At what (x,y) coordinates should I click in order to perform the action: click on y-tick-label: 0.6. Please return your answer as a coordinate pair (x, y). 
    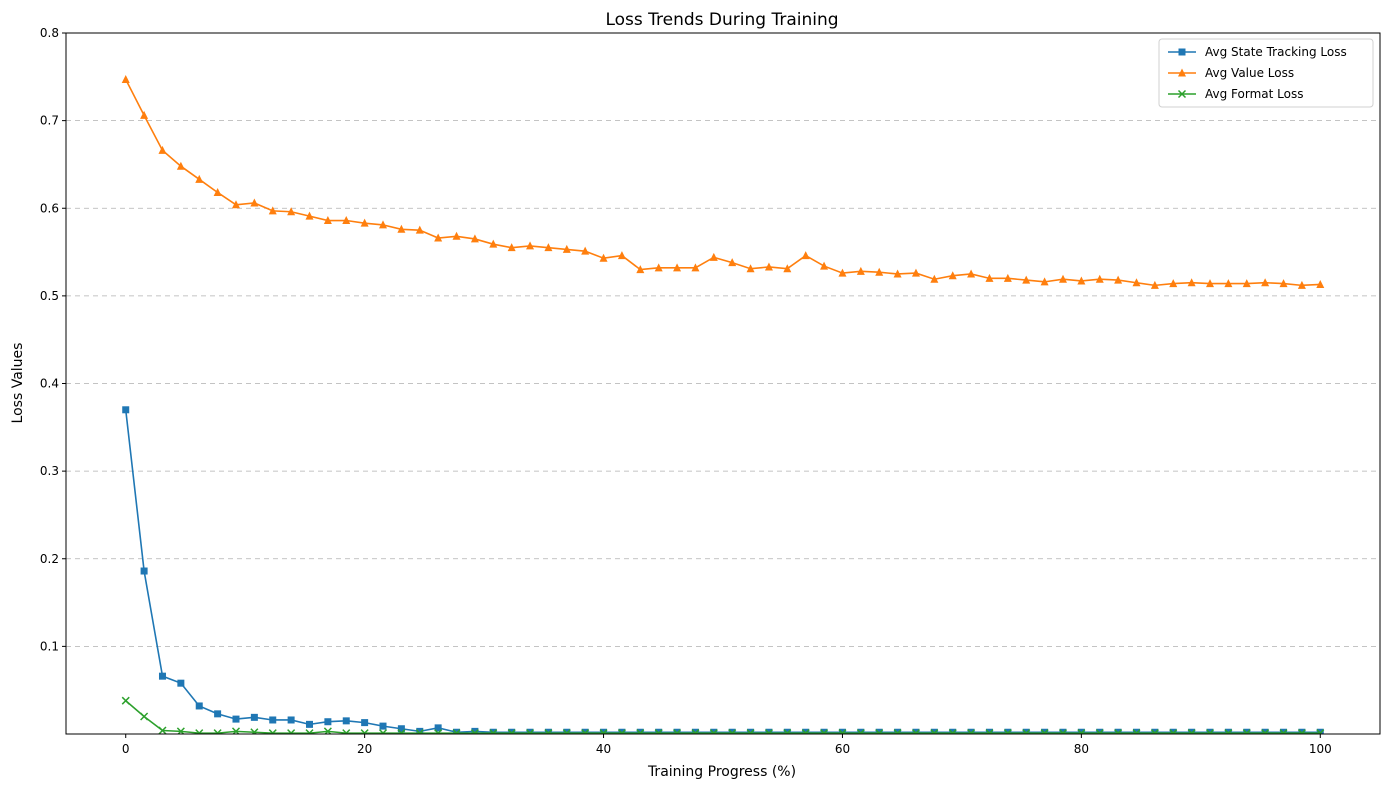
    Looking at the image, I should click on (49, 208).